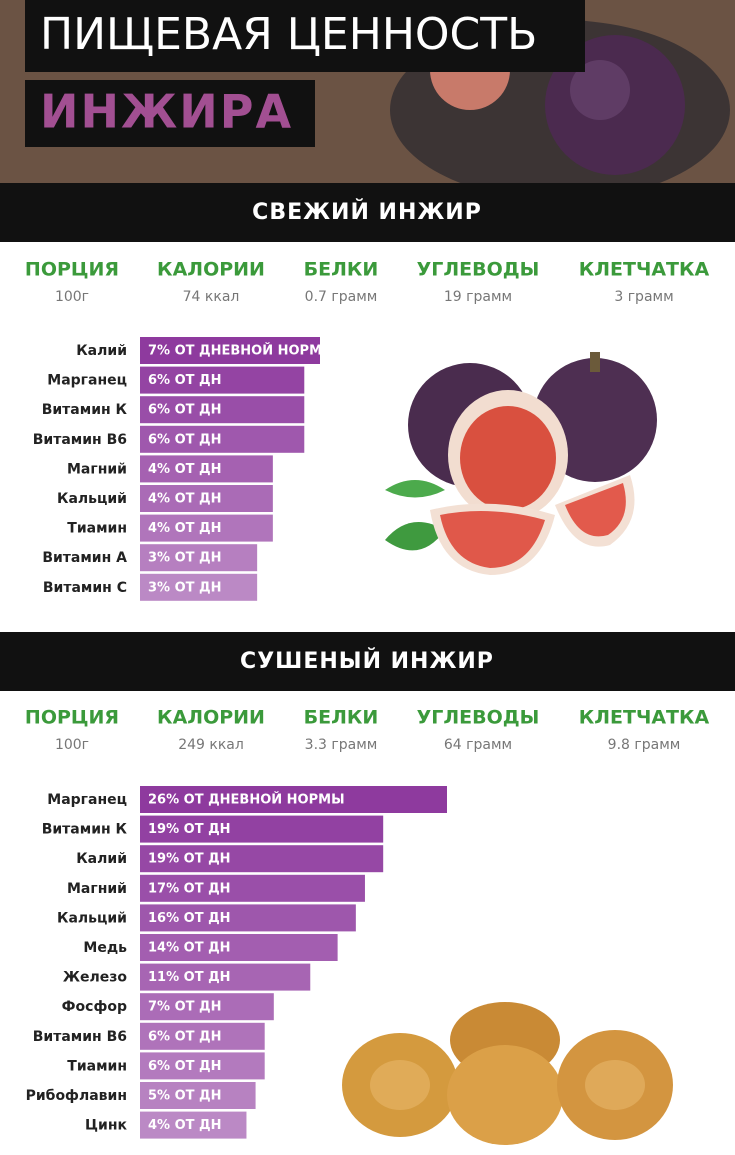 This screenshot has width=735, height=1155. Describe the element at coordinates (341, 297) in the screenshot. I see `stat-value: 0.7 грамм` at that location.